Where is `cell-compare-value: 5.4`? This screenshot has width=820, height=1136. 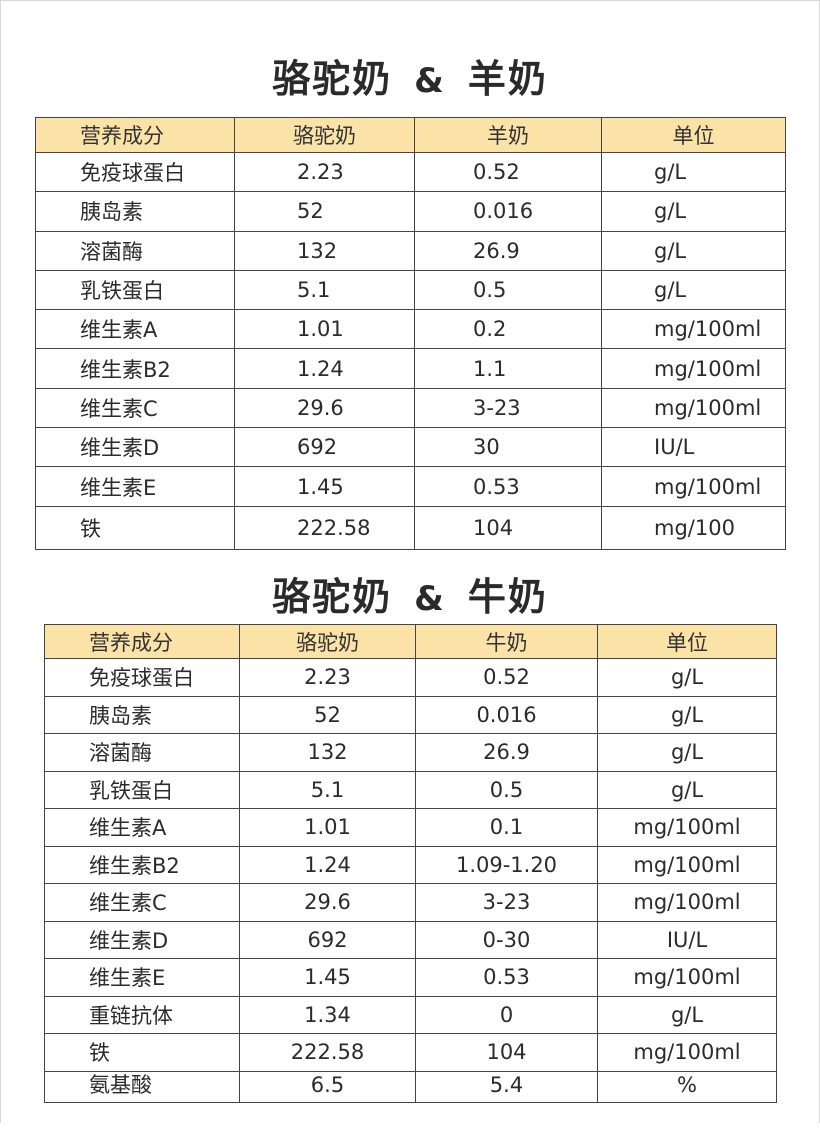
cell-compare-value: 5.4 is located at coordinates (506, 1086).